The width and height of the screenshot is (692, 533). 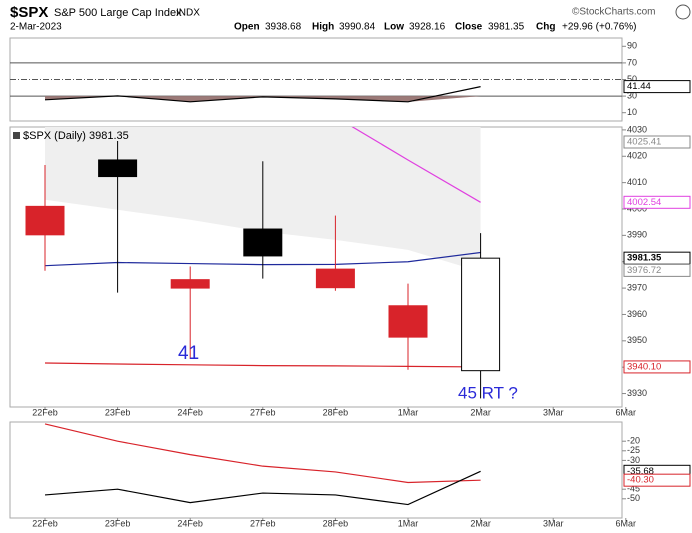 I want to click on value-box-label: 3940.10, so click(x=644, y=366).